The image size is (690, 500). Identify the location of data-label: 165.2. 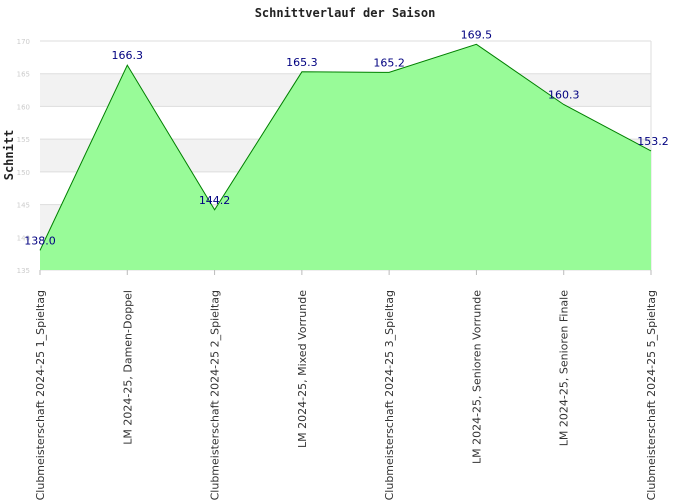
(389, 62).